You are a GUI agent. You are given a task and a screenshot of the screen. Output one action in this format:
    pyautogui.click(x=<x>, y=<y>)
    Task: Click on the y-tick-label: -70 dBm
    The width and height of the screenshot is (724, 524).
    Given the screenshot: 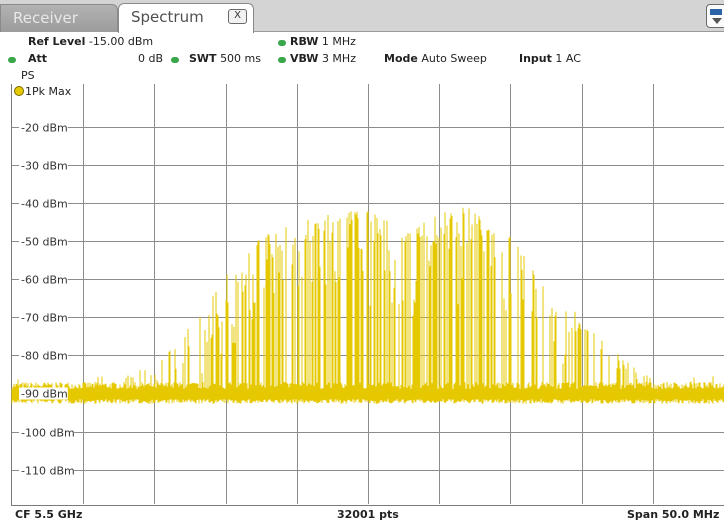 What is the action you would take?
    pyautogui.click(x=44, y=318)
    